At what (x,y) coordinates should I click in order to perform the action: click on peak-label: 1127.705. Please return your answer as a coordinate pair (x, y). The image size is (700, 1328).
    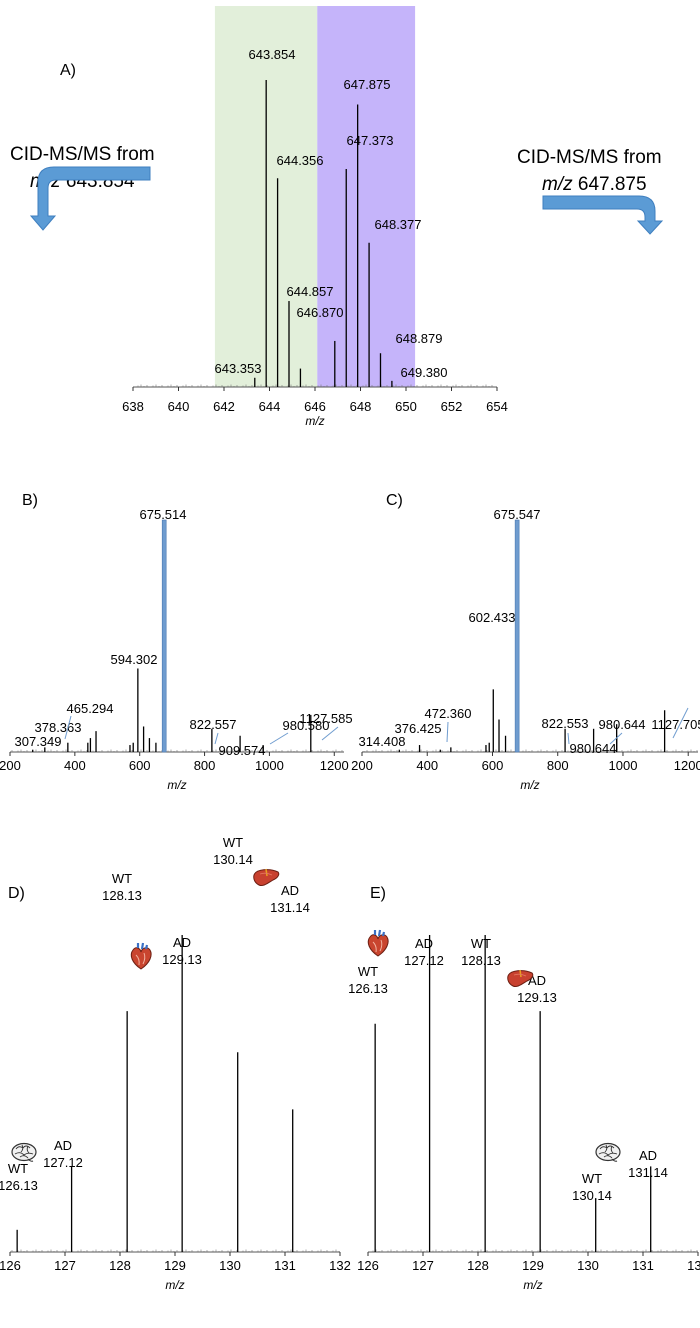
    Looking at the image, I should click on (675, 724).